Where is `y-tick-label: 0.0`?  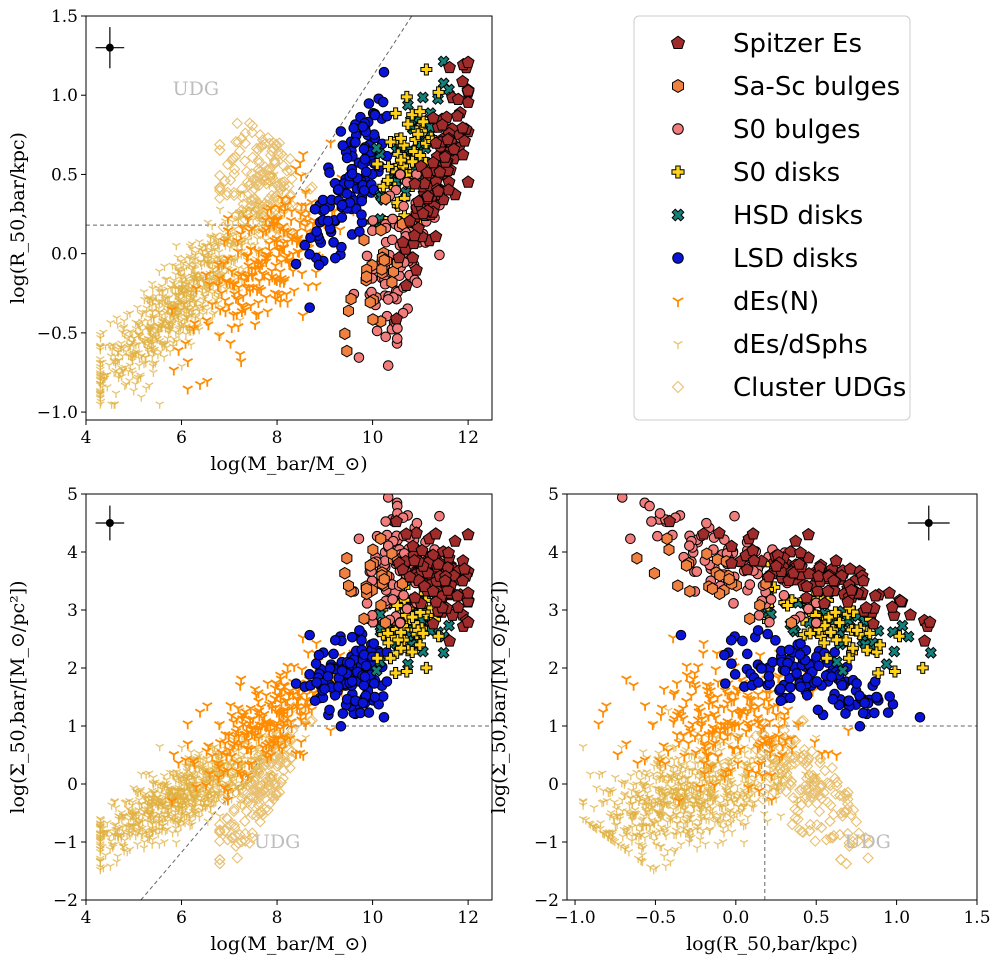 y-tick-label: 0.0 is located at coordinates (64, 255).